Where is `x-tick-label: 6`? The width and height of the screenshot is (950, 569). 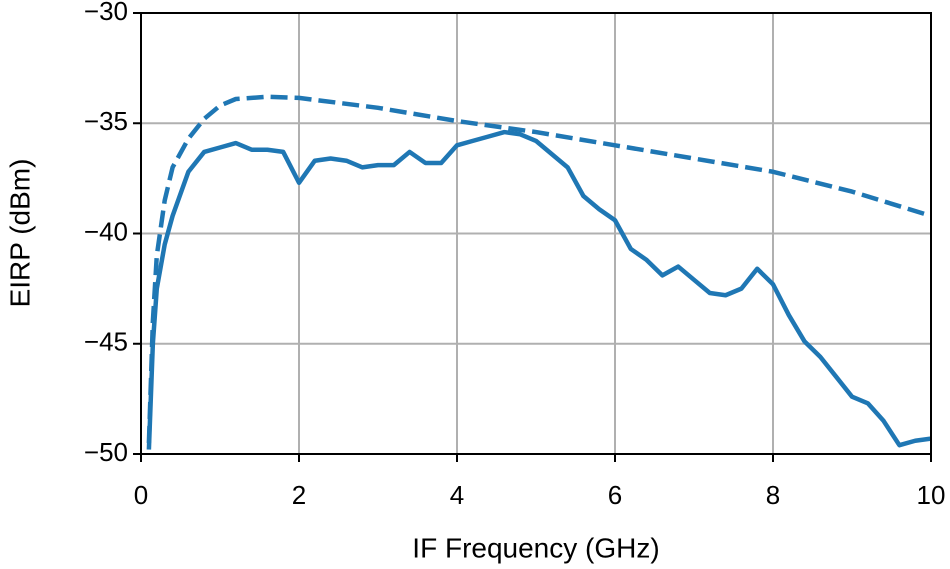 x-tick-label: 6 is located at coordinates (615, 495).